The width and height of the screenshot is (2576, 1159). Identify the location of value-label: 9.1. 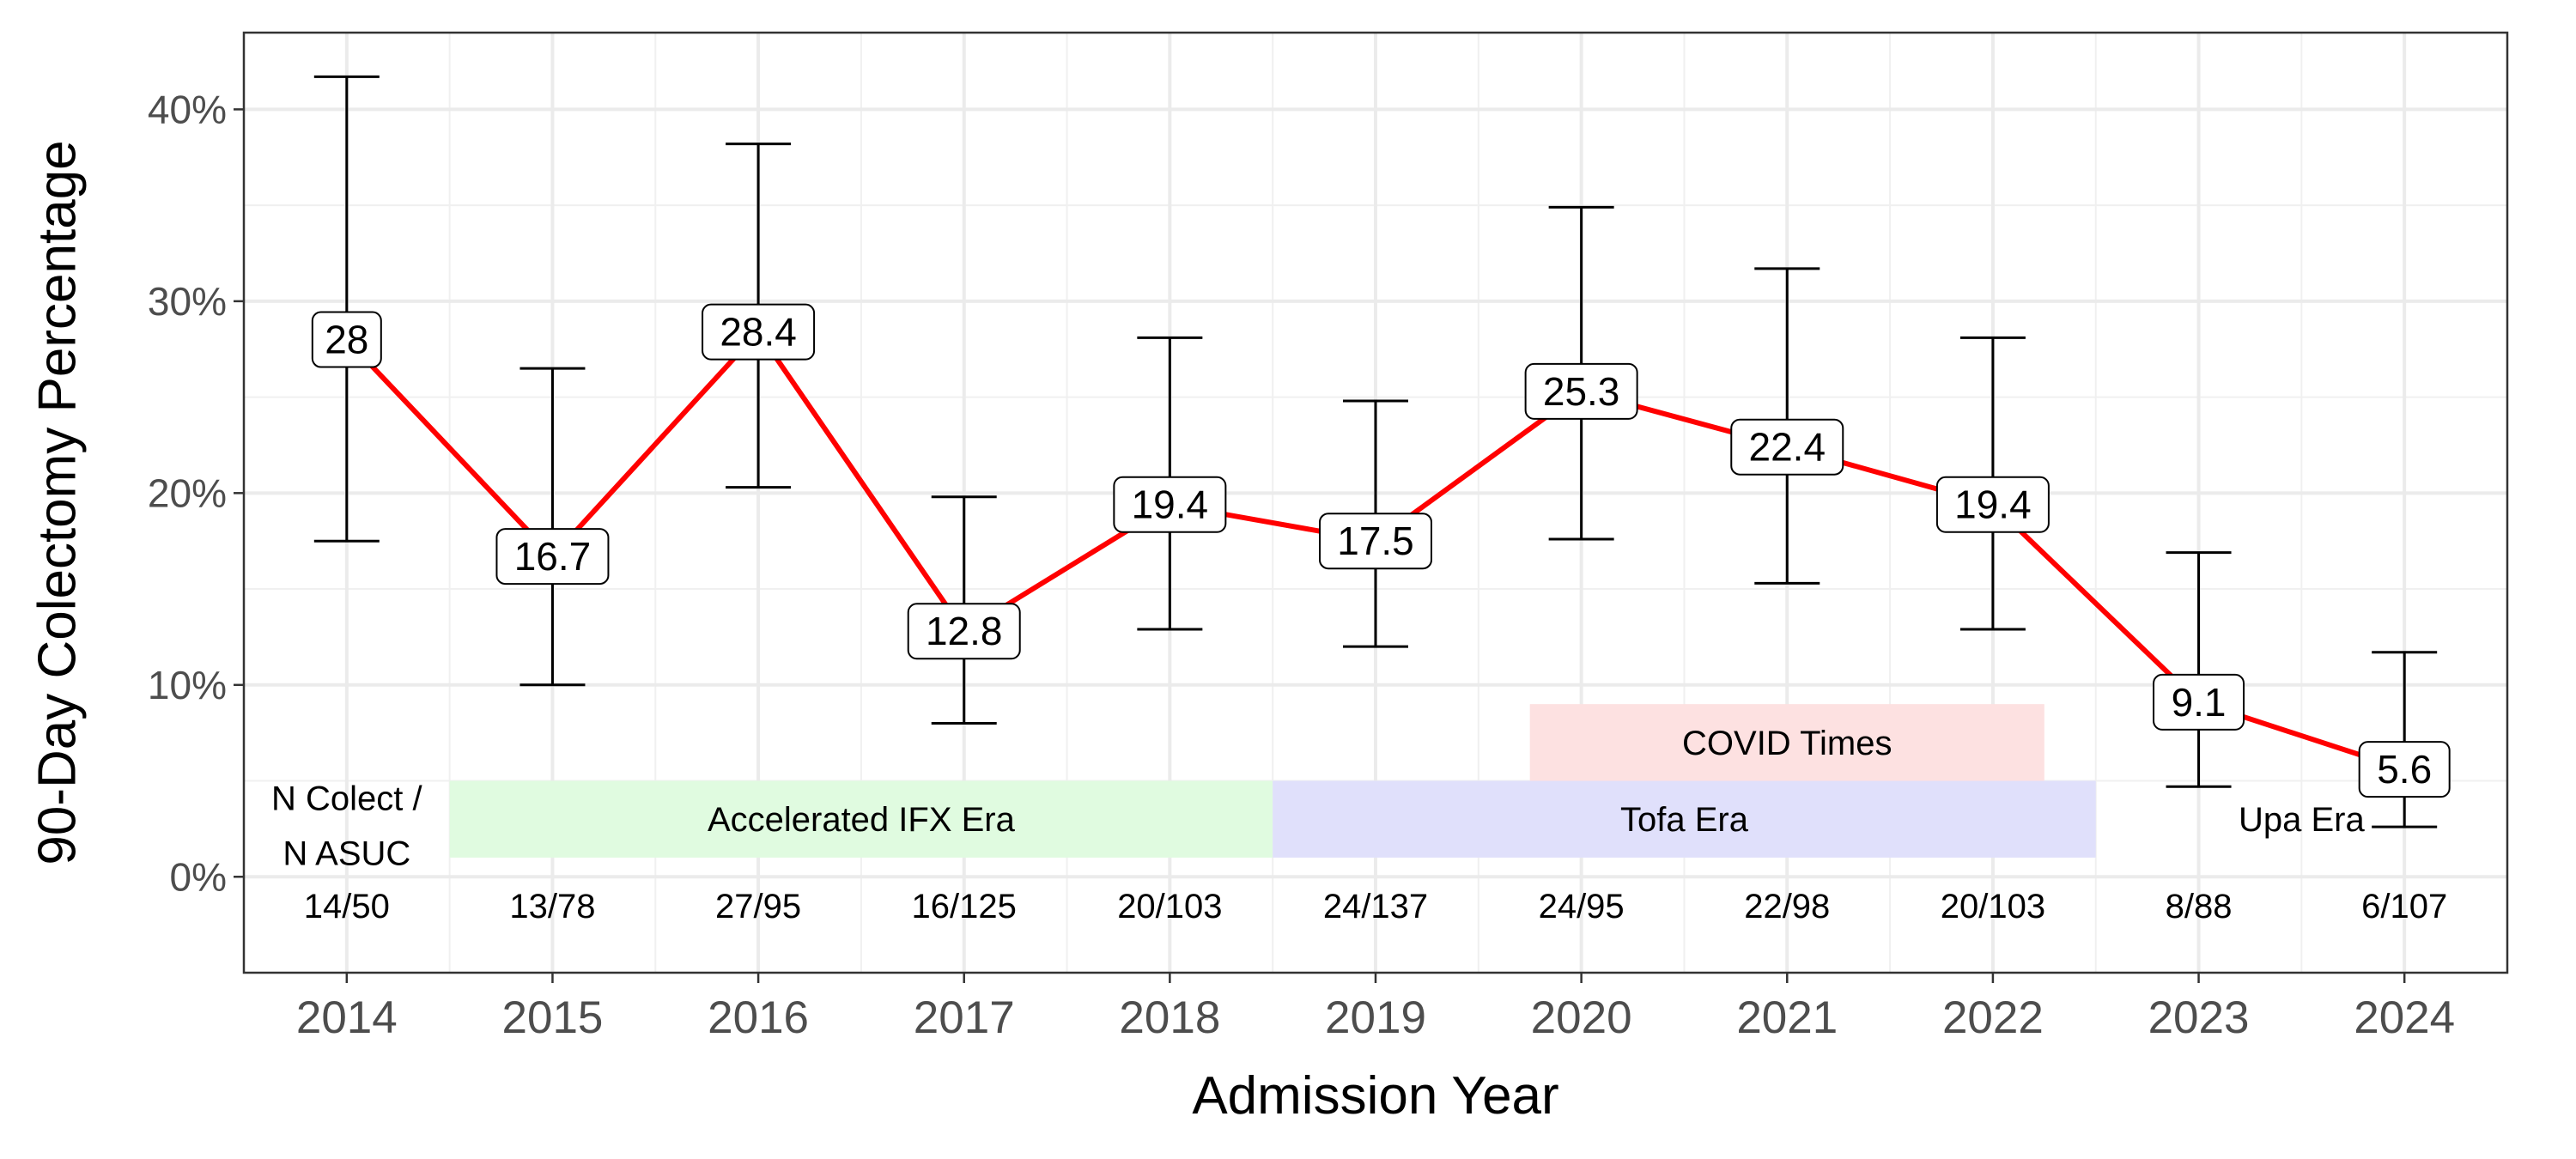
(2200, 702).